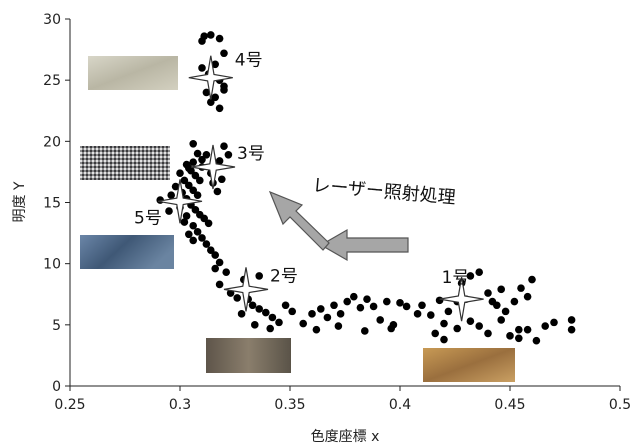 Image resolution: width=631 pixels, height=446 pixels. Describe the element at coordinates (284, 276) in the screenshot. I see `marker-label: 2号` at that location.